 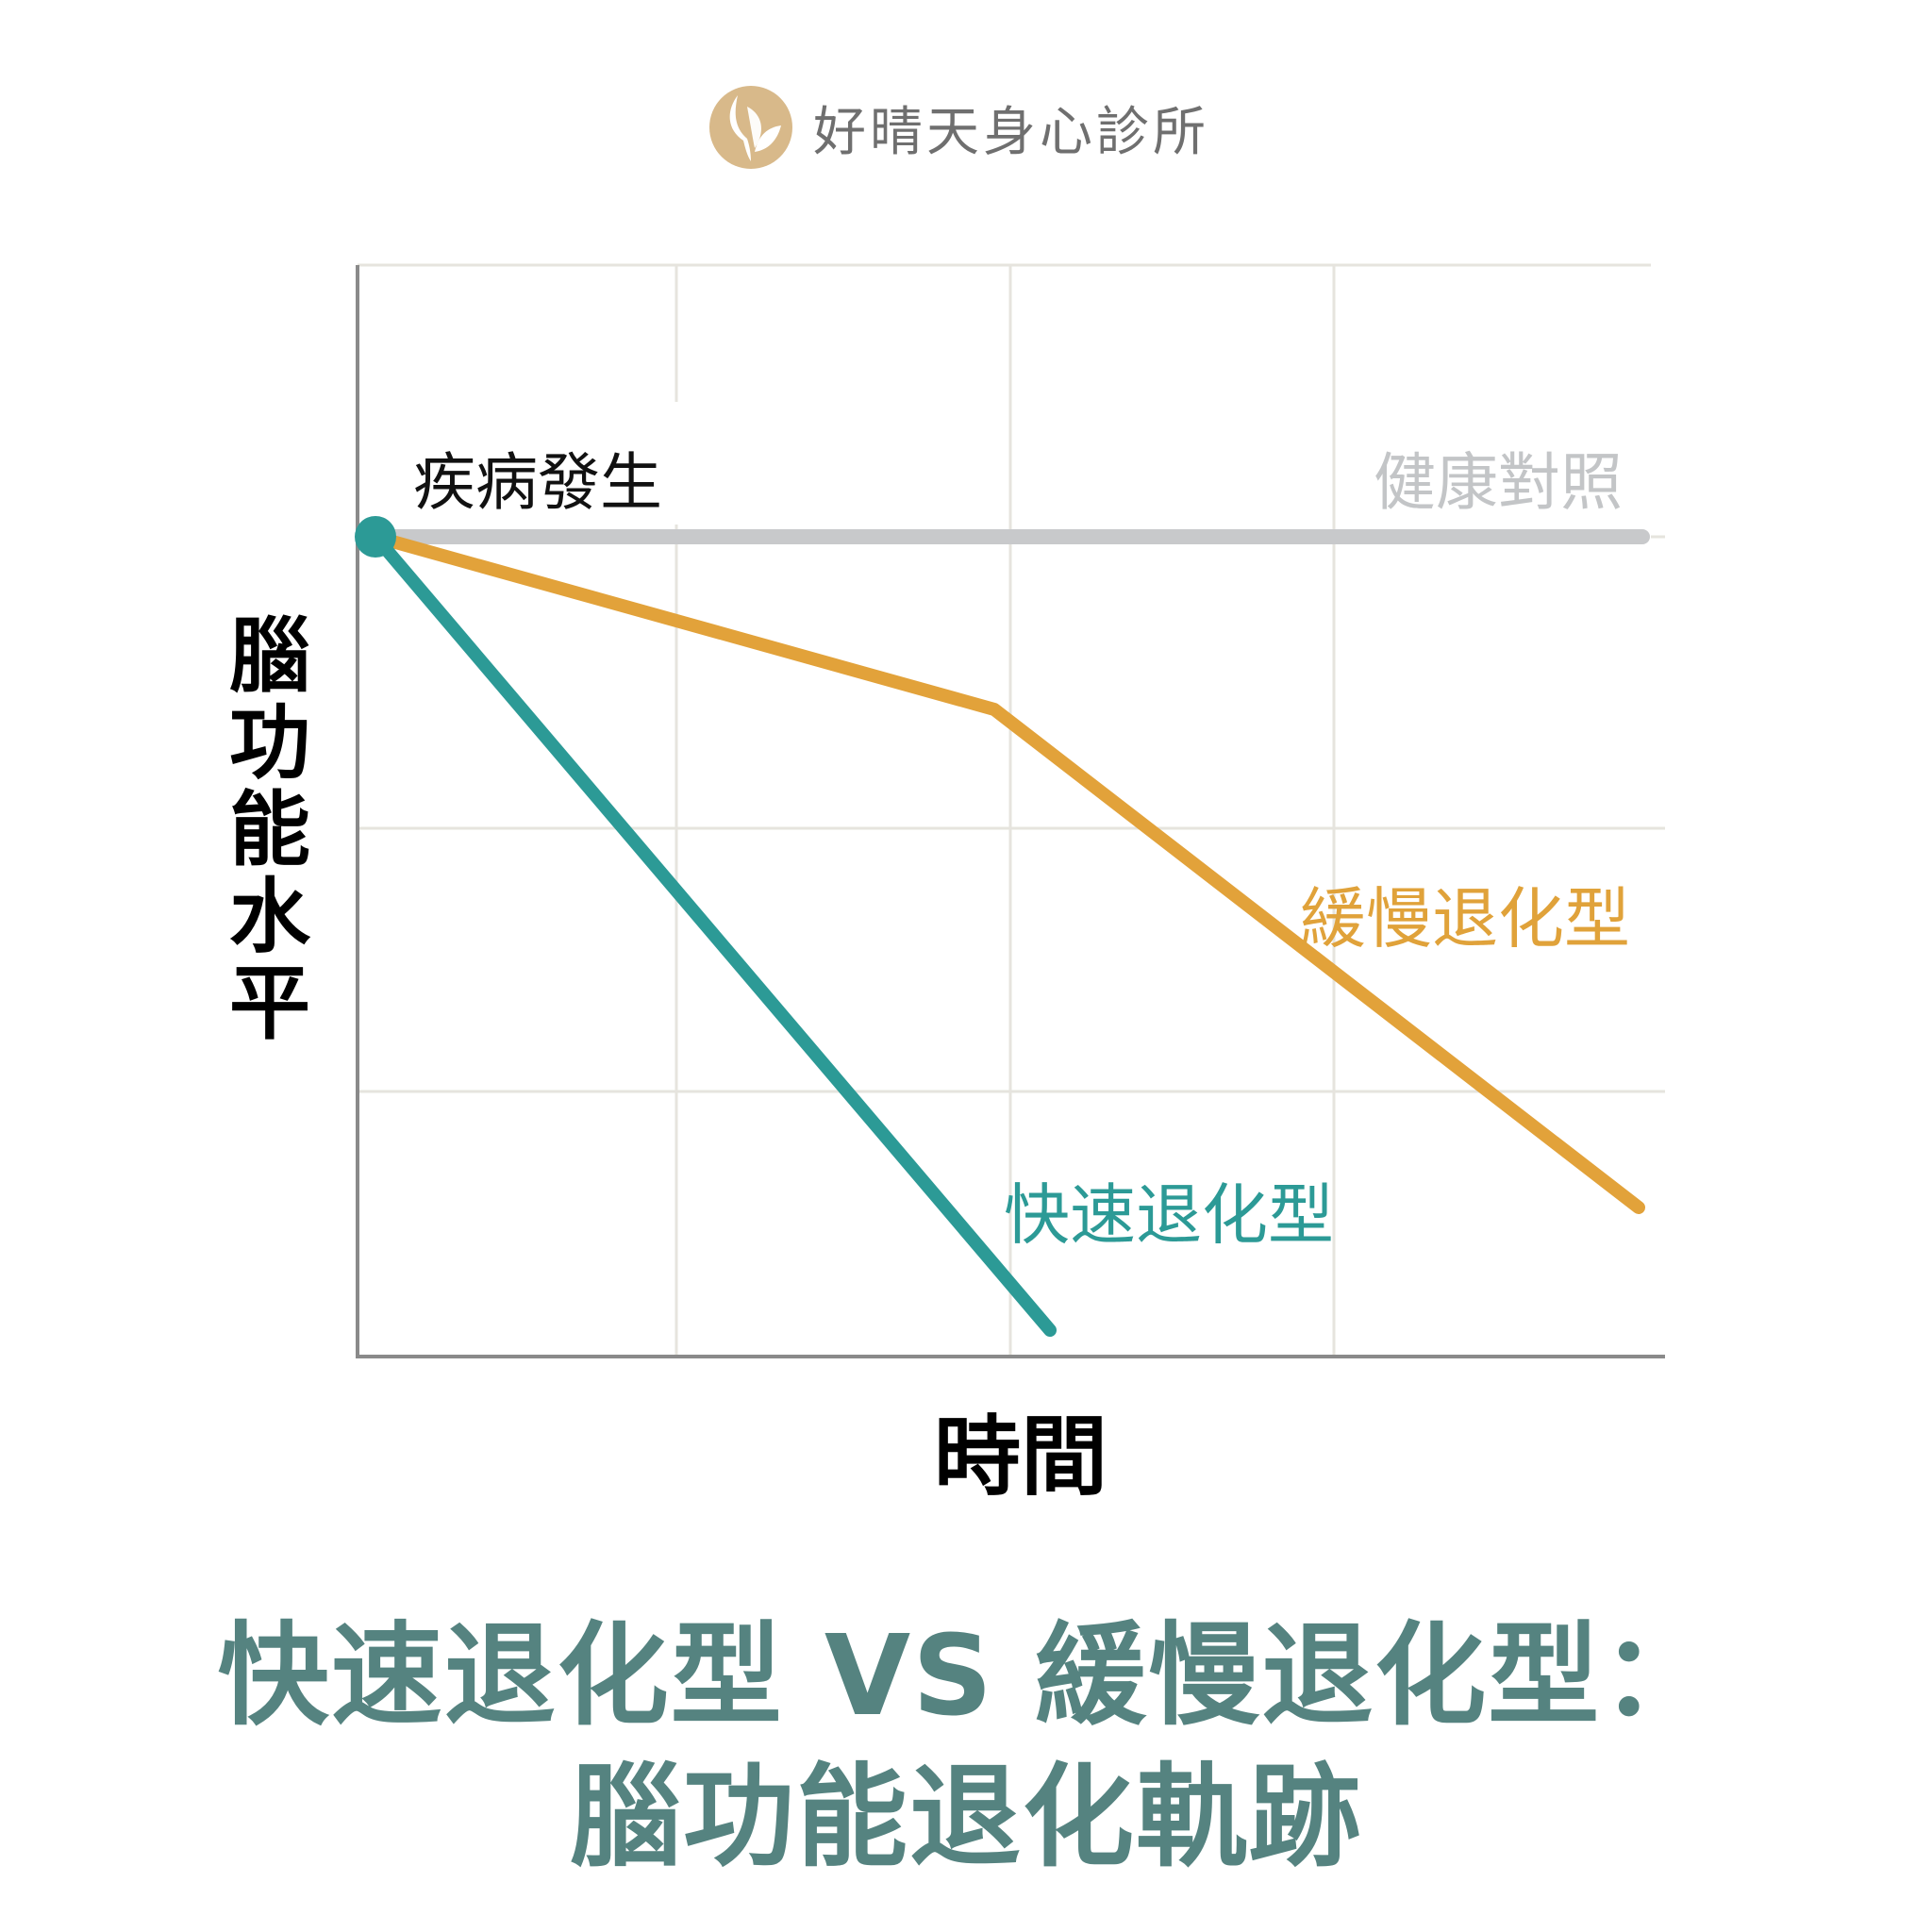 What do you see at coordinates (1498, 483) in the screenshot?
I see `legend-healthy-label: 健康對照` at bounding box center [1498, 483].